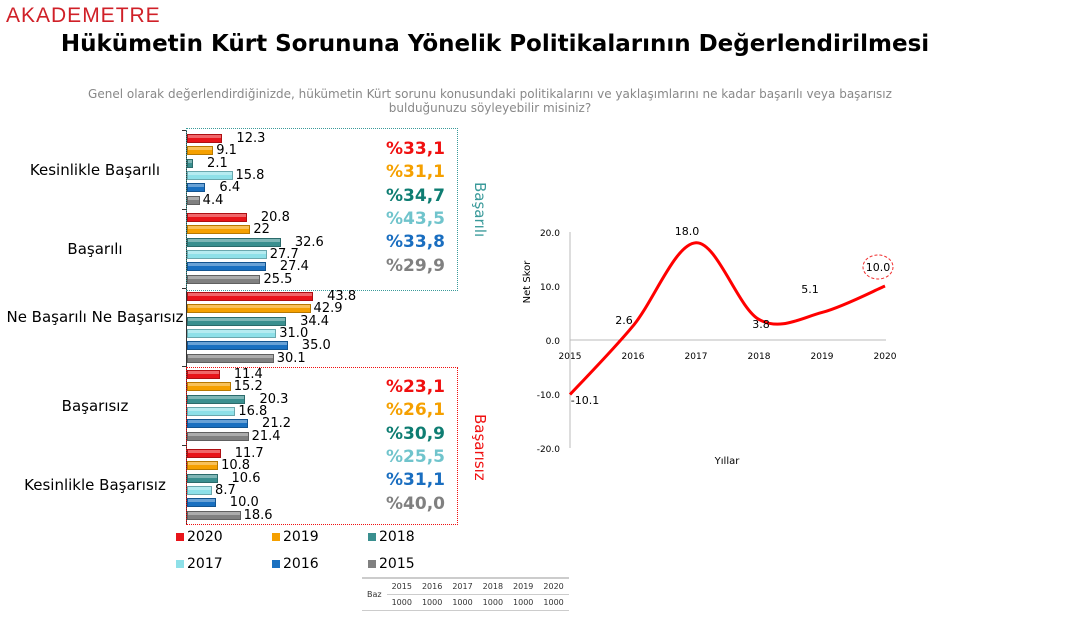  What do you see at coordinates (276, 424) in the screenshot?
I see `bar-value-label: 21.2` at bounding box center [276, 424].